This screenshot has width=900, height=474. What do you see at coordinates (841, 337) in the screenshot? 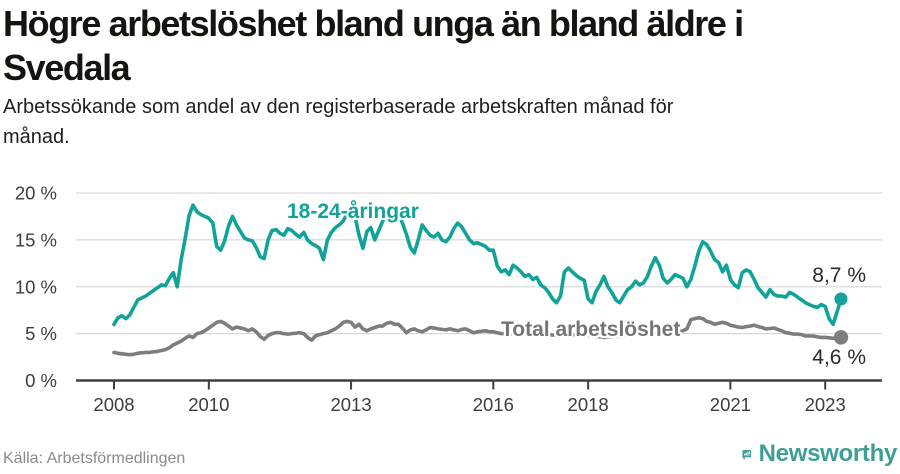
I see `total-end-dot` at bounding box center [841, 337].